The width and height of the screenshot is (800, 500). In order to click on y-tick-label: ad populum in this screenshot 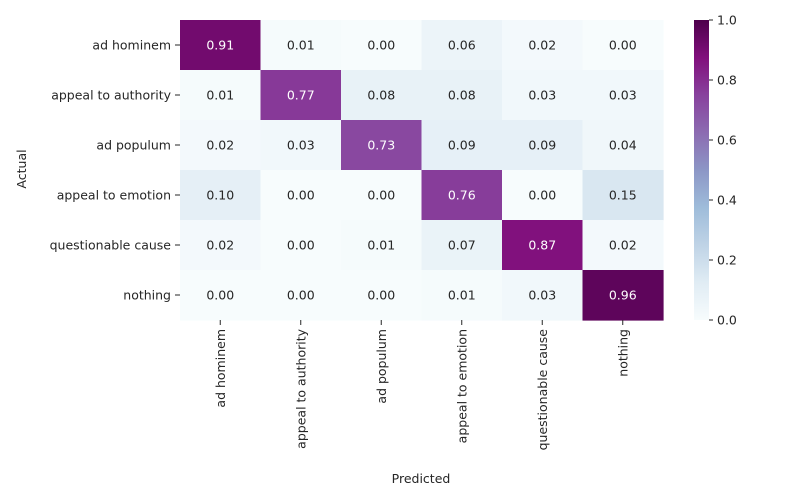, I will do `click(133, 145)`.